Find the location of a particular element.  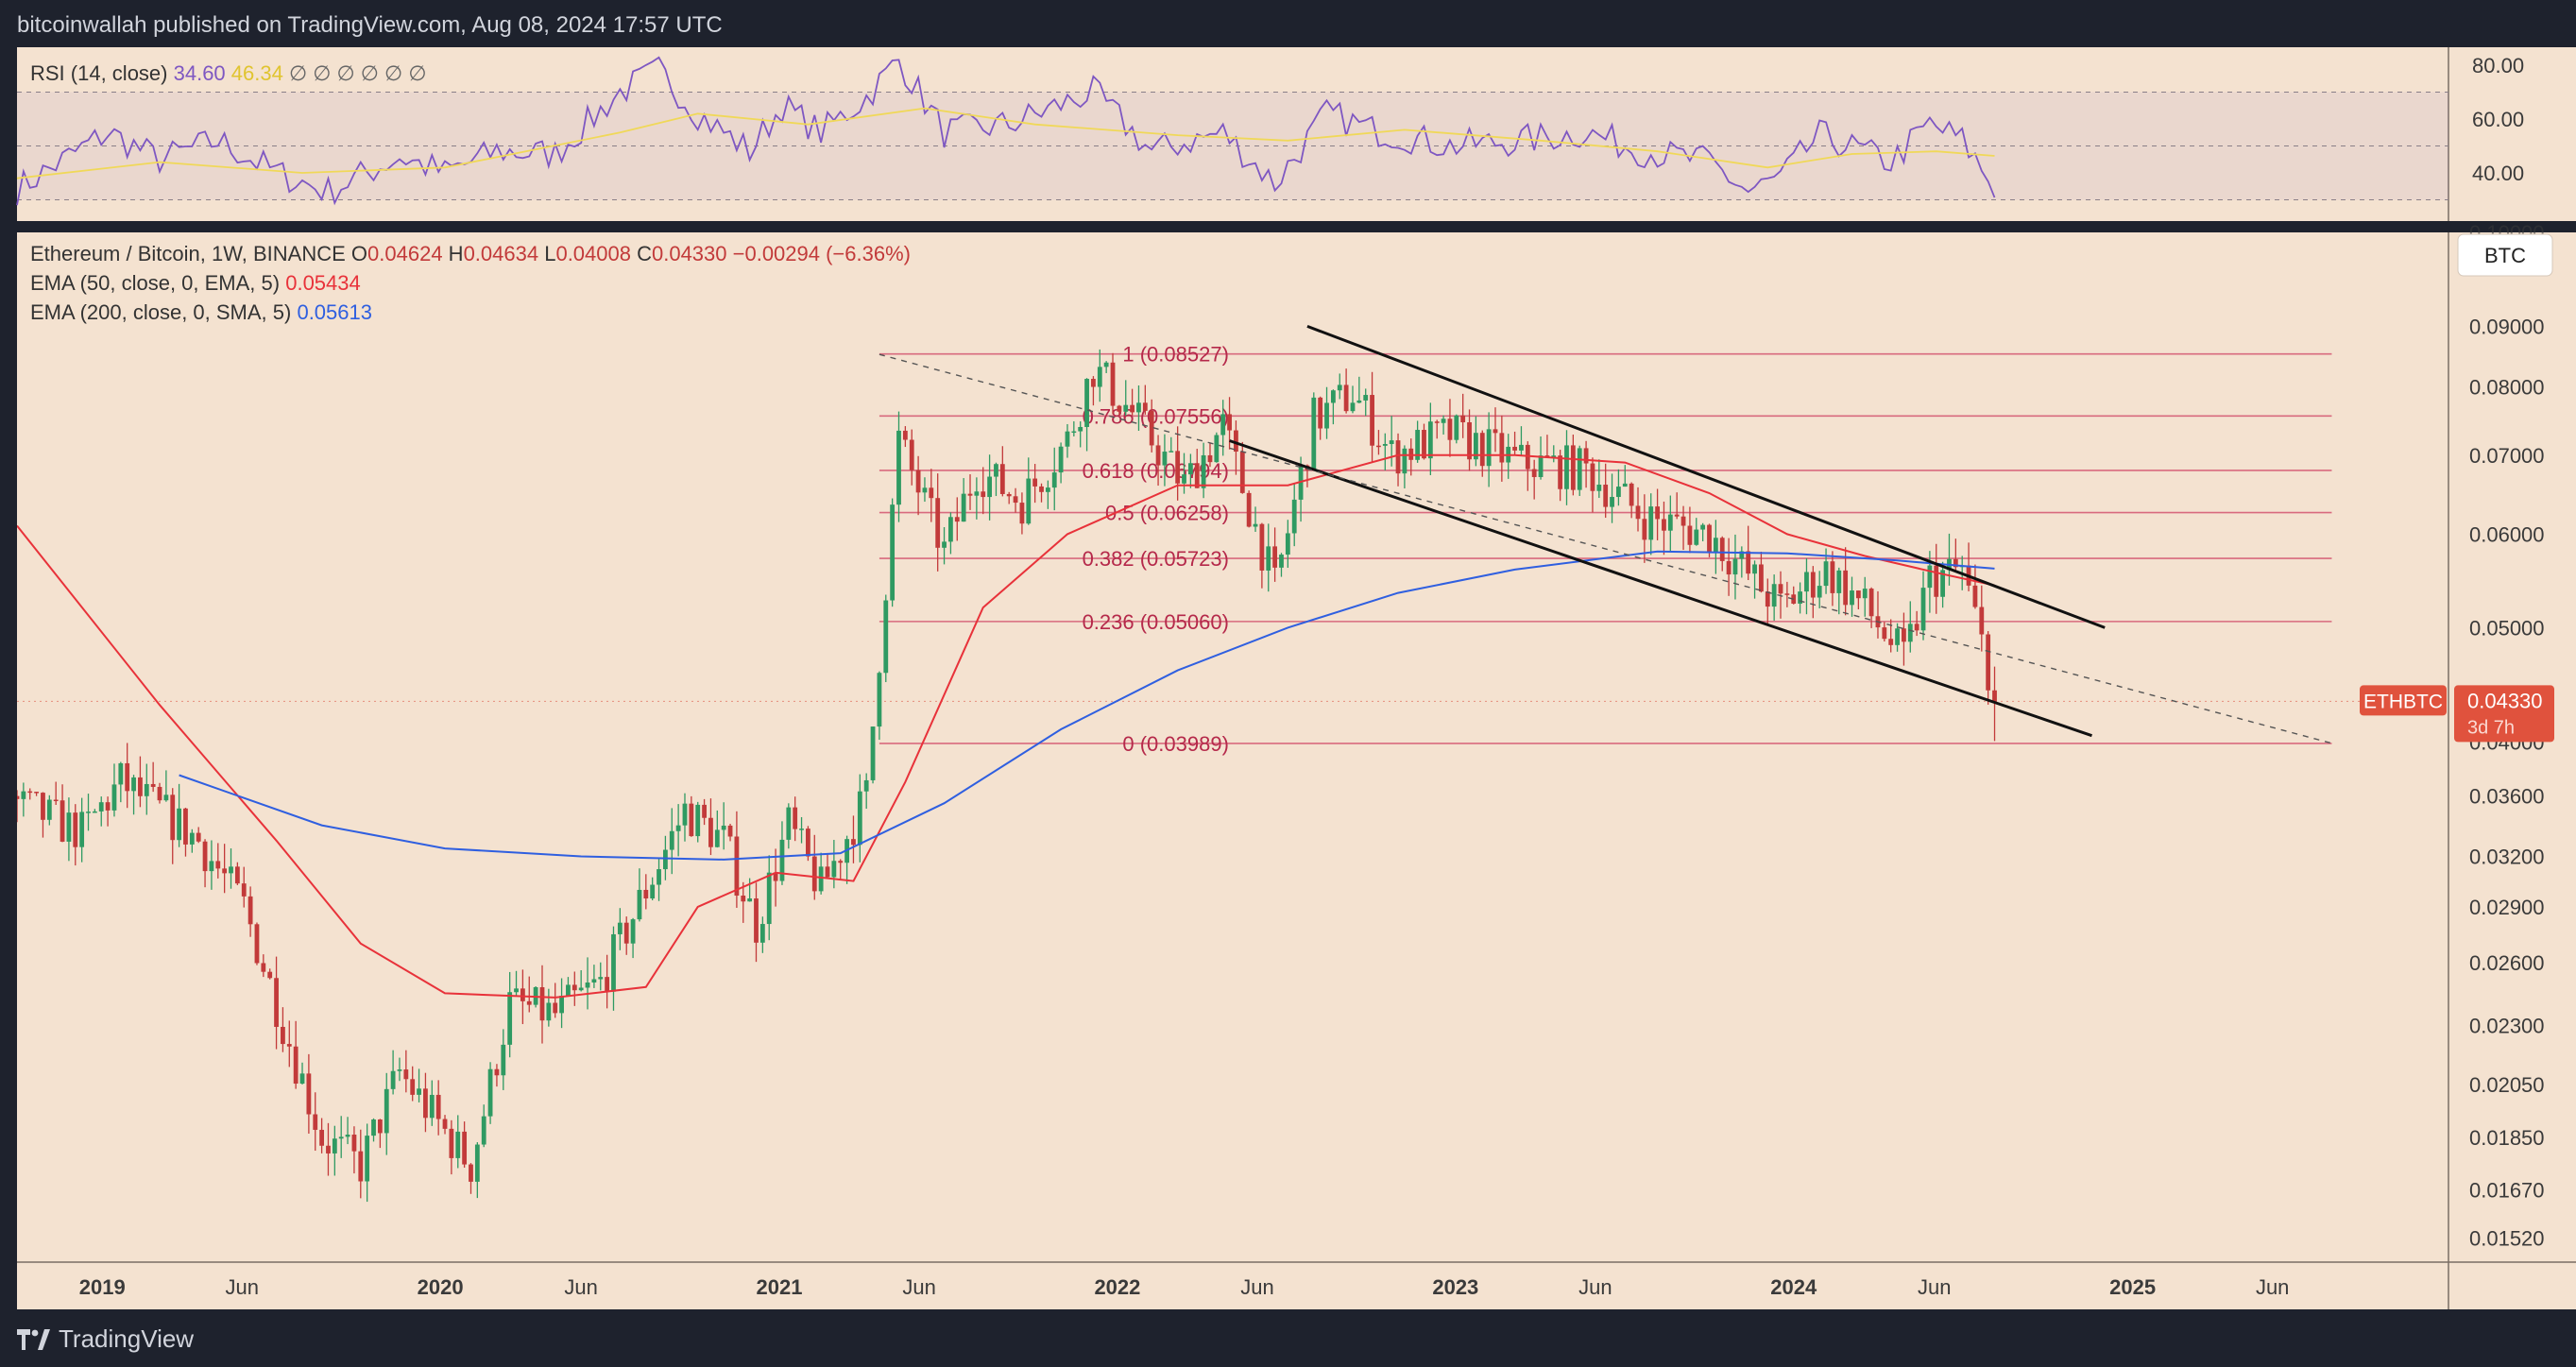

trendline-channel-upper is located at coordinates (1706, 476).